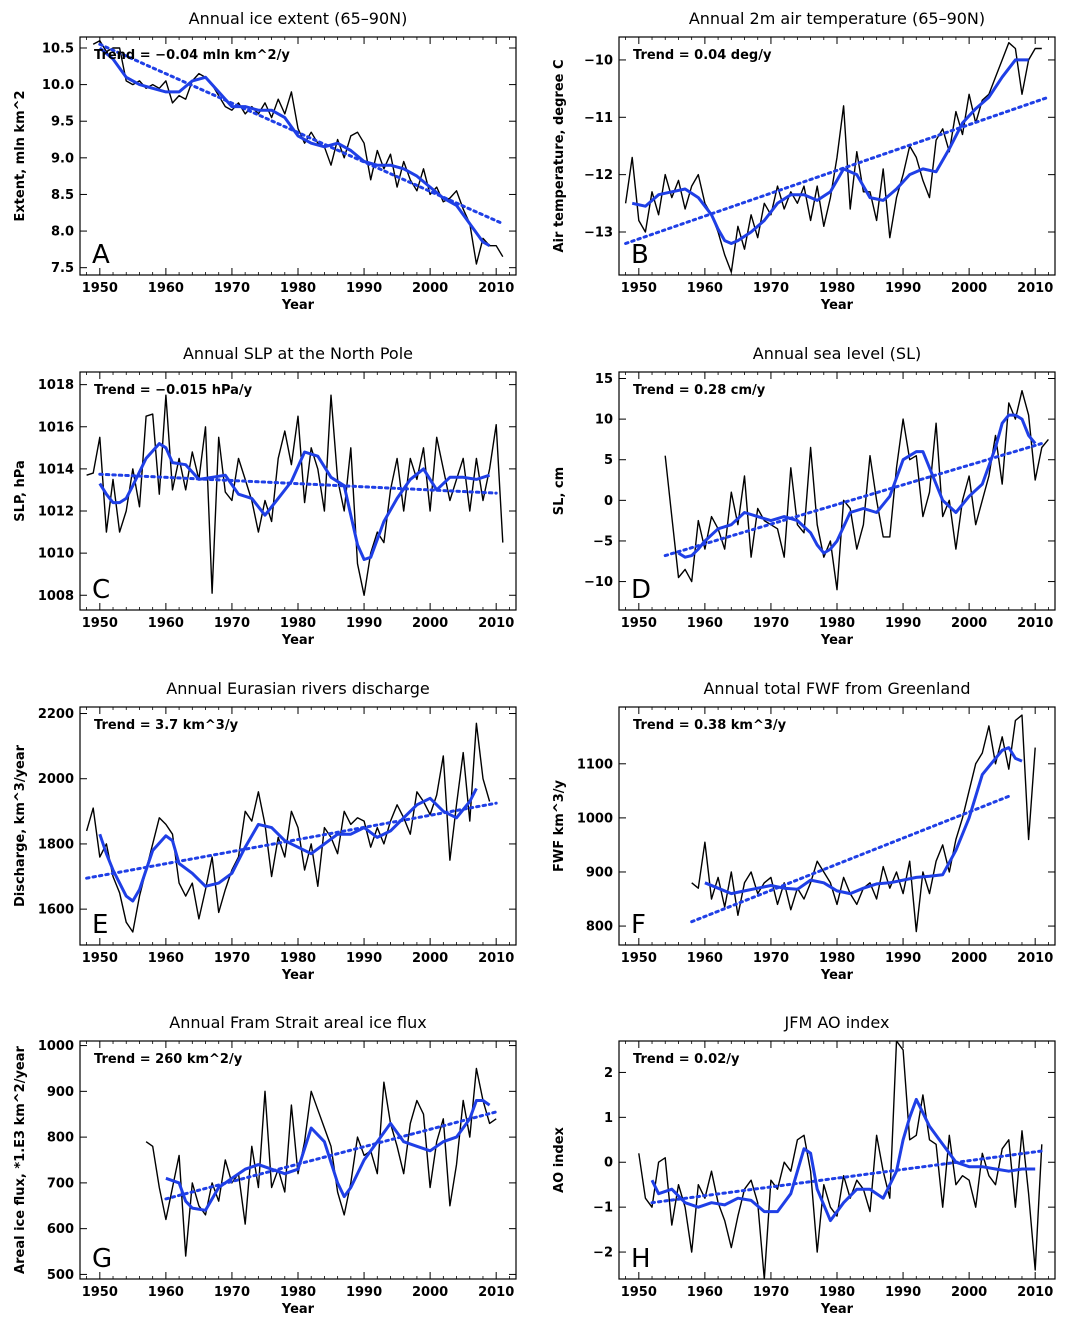 This screenshot has height=1339, width=1078. I want to click on panel-letter: G, so click(102, 1259).